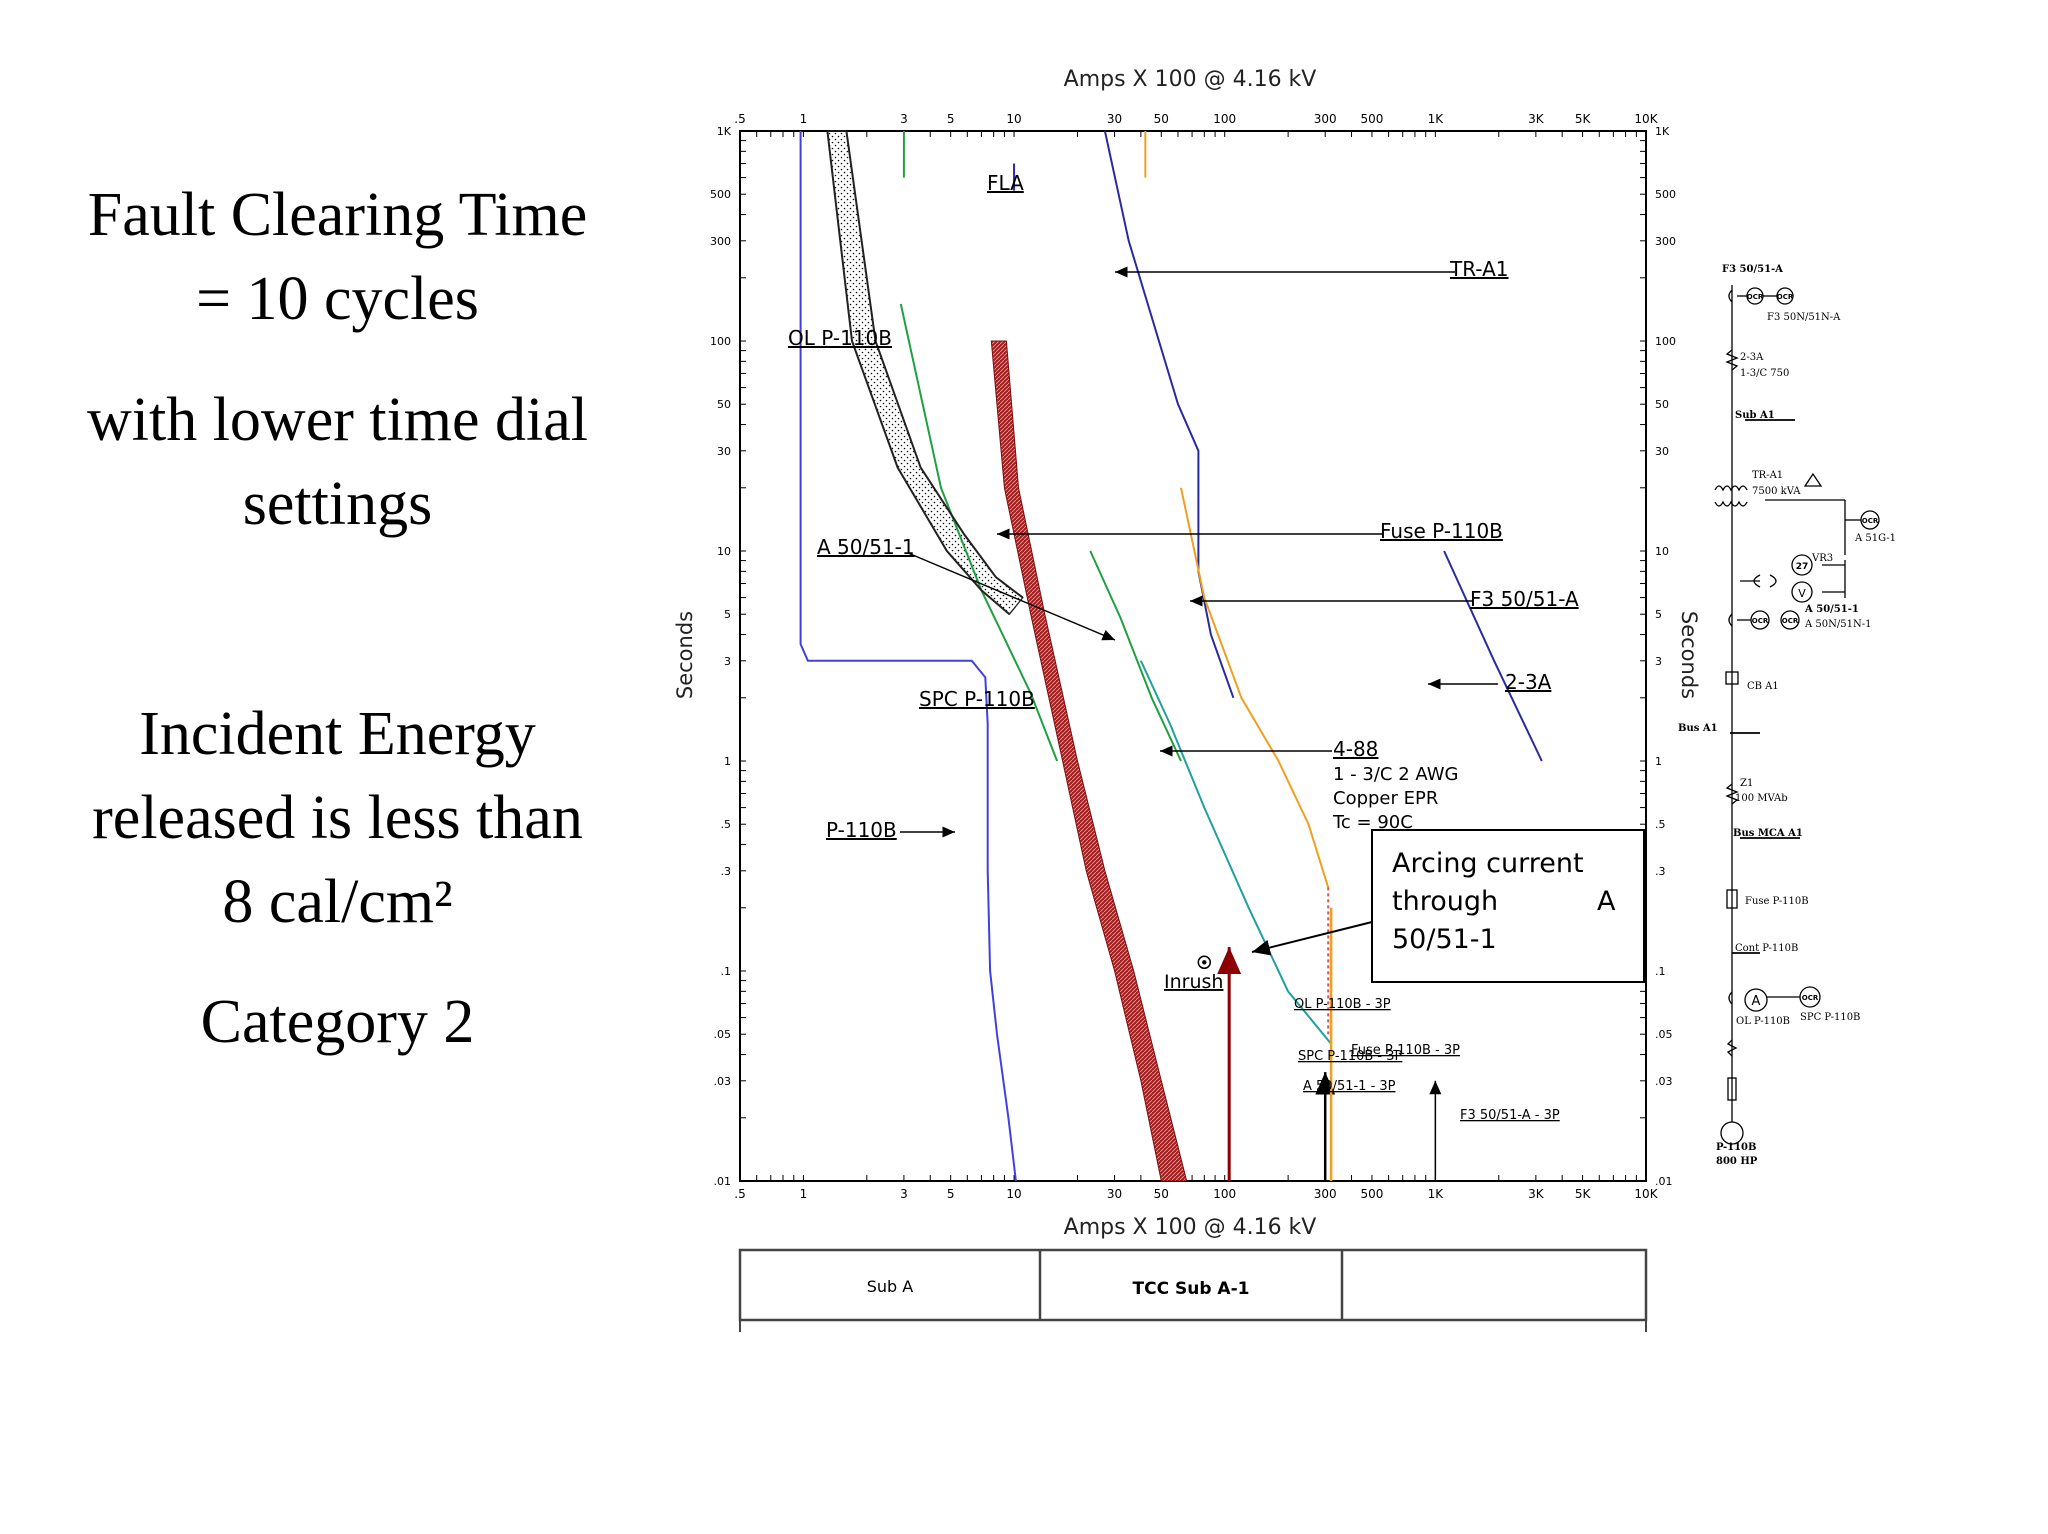 Image resolution: width=2048 pixels, height=1534 pixels. I want to click on curve-label-9: 1 - 3/C 2 AWG, so click(1395, 774).